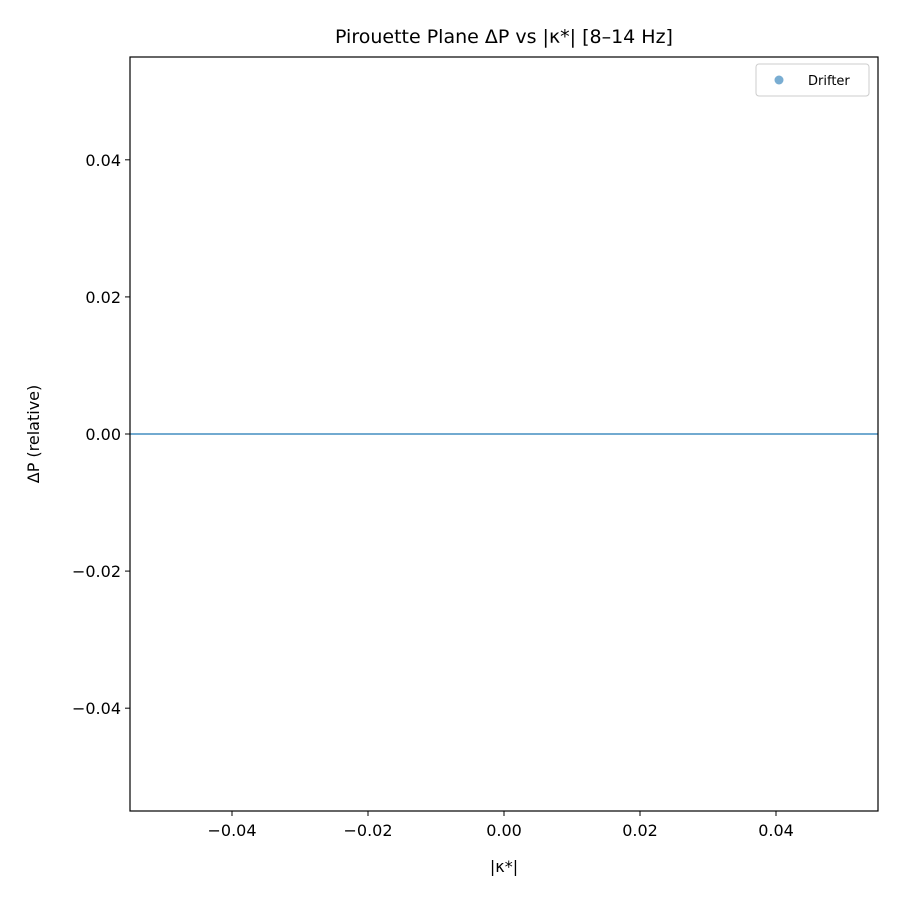 This screenshot has width=900, height=900. What do you see at coordinates (103, 297) in the screenshot?
I see `y-tick-label: 0.02` at bounding box center [103, 297].